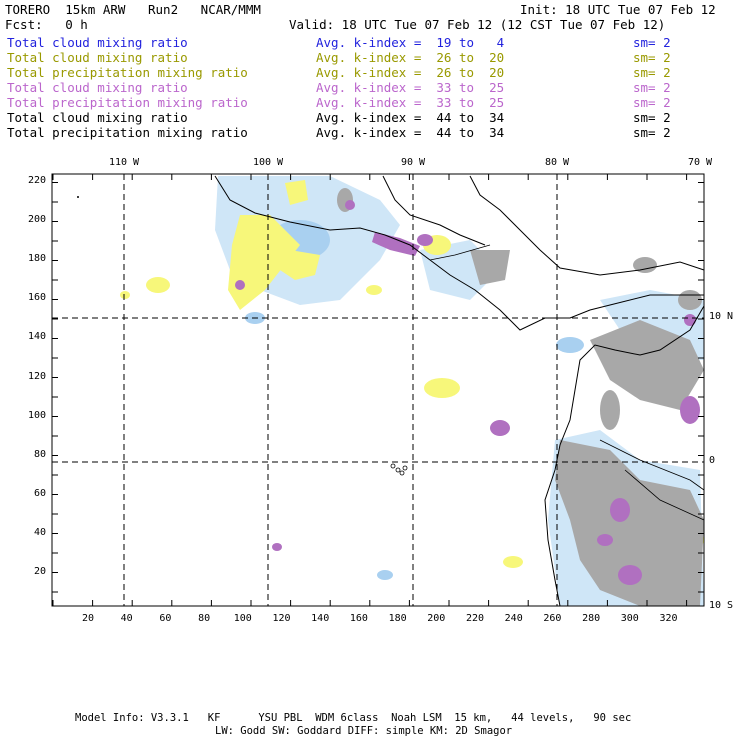  What do you see at coordinates (36, 259) in the screenshot?
I see `y-tick-label: 180` at bounding box center [36, 259].